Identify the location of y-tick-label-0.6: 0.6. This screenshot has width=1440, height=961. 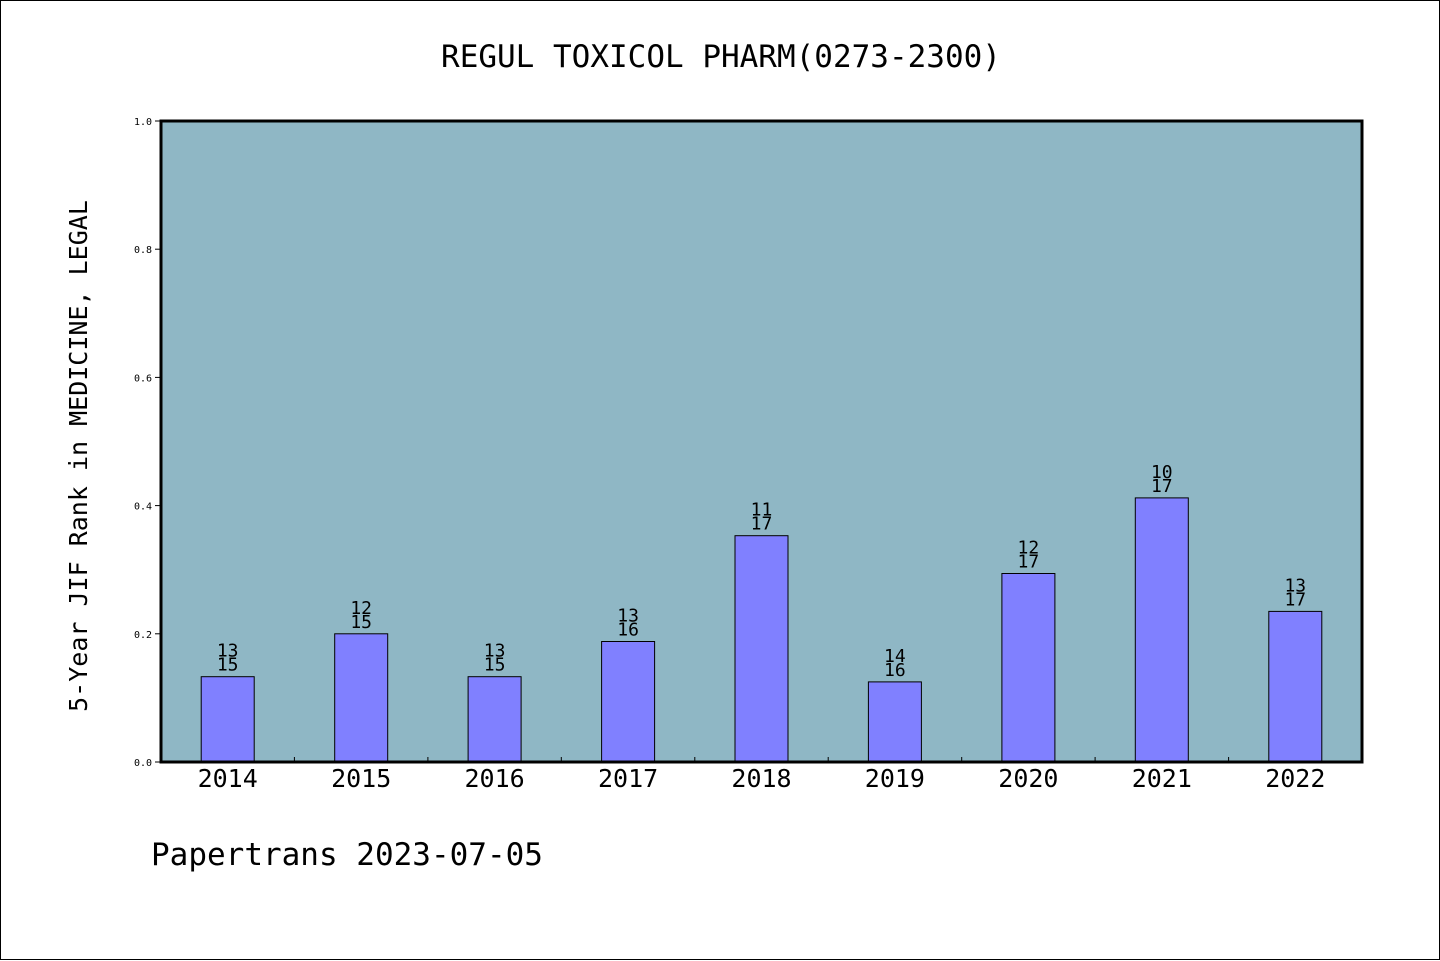
(143, 378).